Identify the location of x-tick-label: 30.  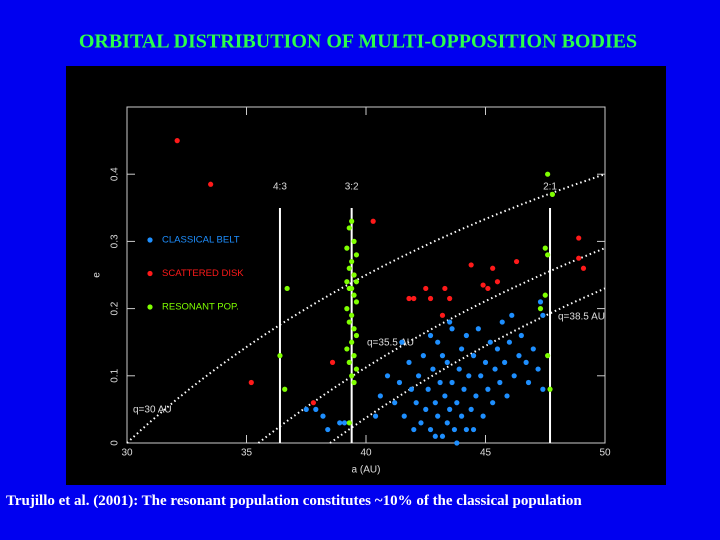
(127, 453).